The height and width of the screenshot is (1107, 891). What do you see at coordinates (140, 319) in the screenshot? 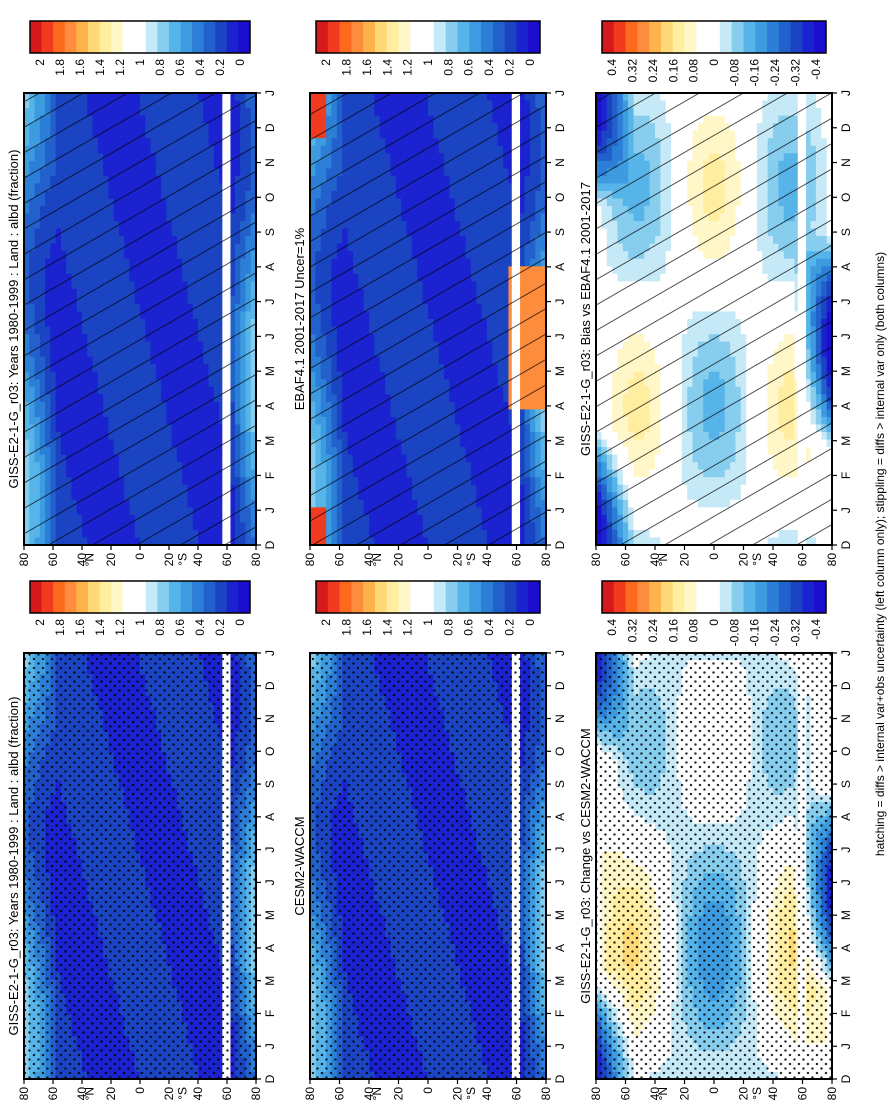
I see `hatching-overlay` at bounding box center [140, 319].